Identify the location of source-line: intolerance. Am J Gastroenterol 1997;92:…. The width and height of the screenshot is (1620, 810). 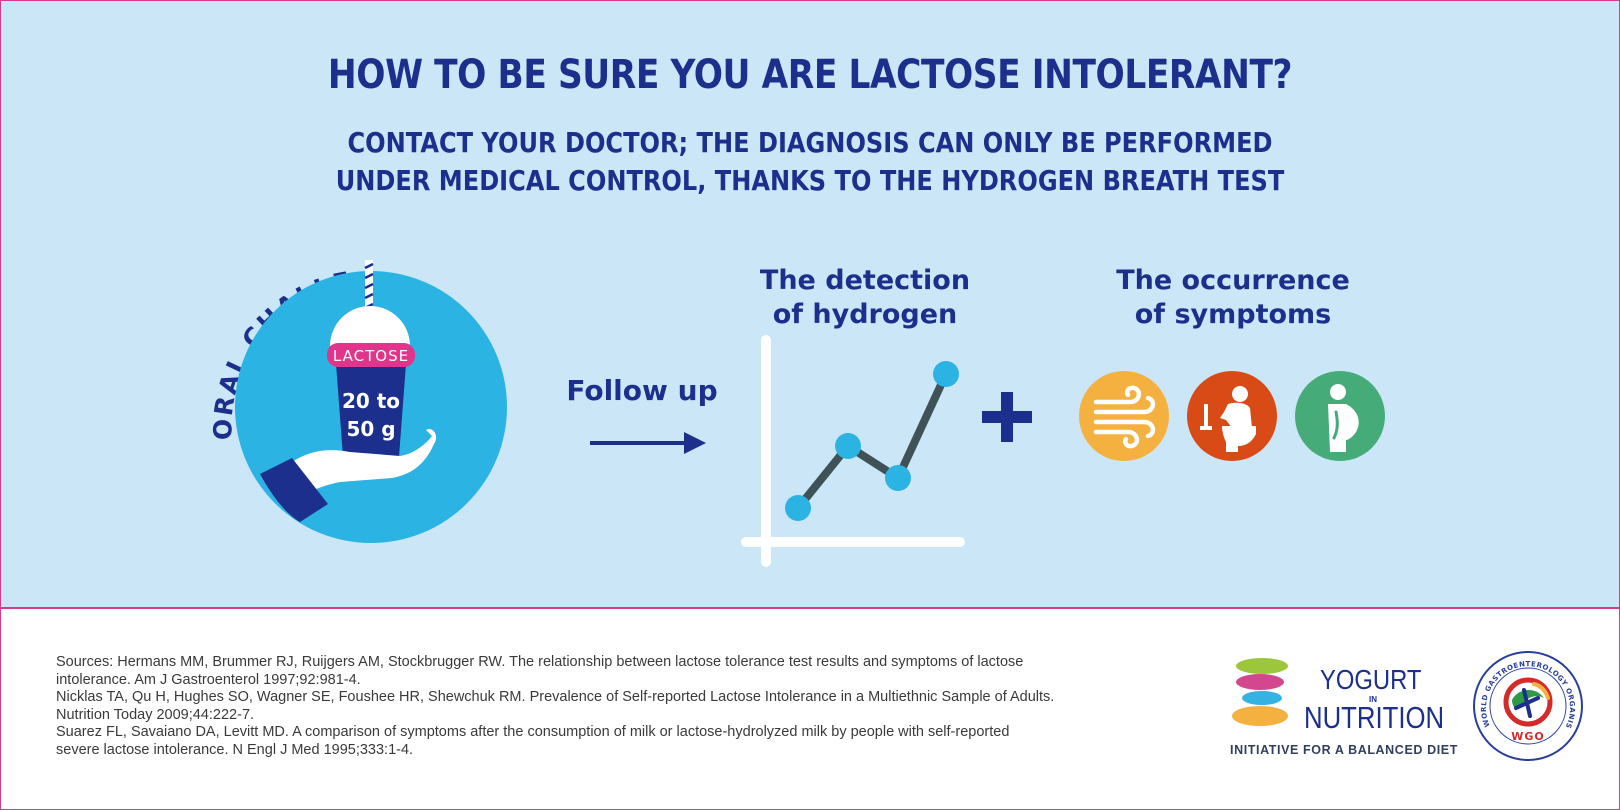
(208, 679).